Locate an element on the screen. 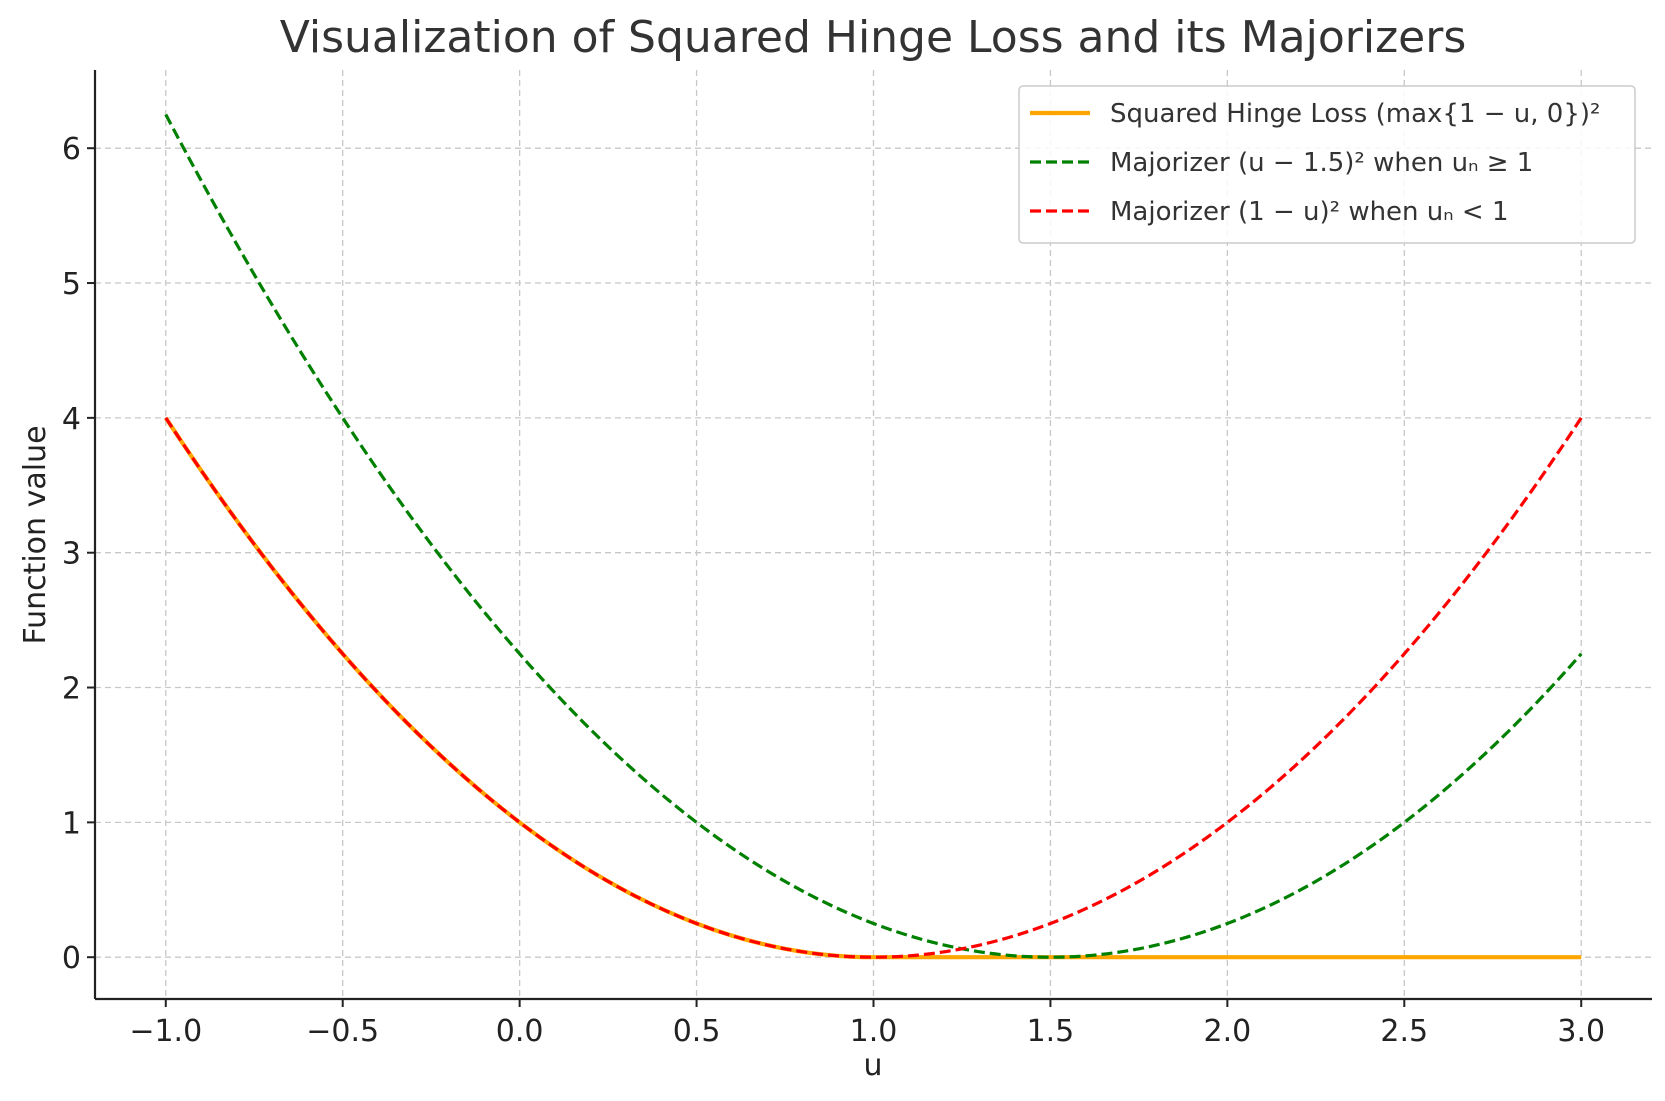 This screenshot has height=1101, width=1665. x-tick-label: 0.5 is located at coordinates (697, 1031).